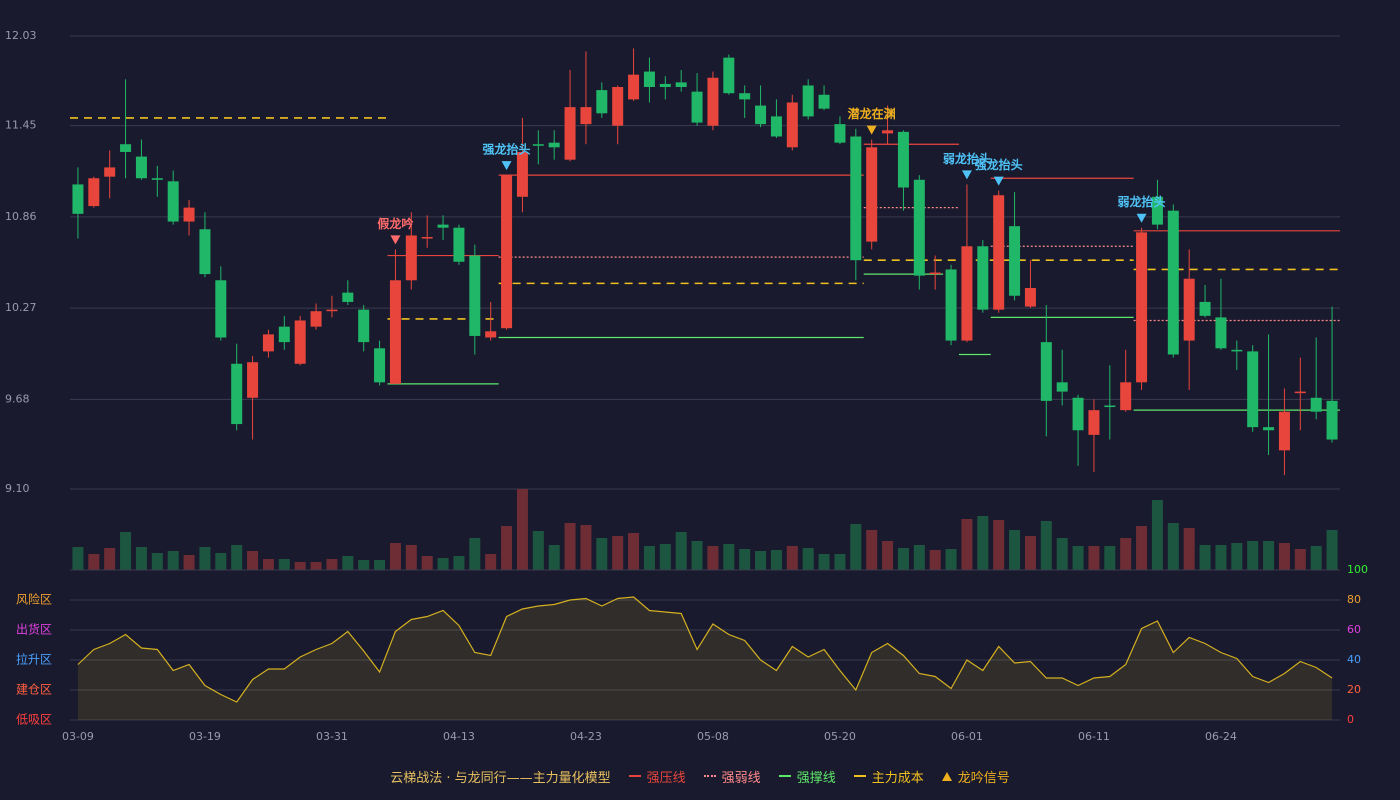 The height and width of the screenshot is (800, 1400). Describe the element at coordinates (34, 720) in the screenshot. I see `zone-label: 低吸区` at that location.